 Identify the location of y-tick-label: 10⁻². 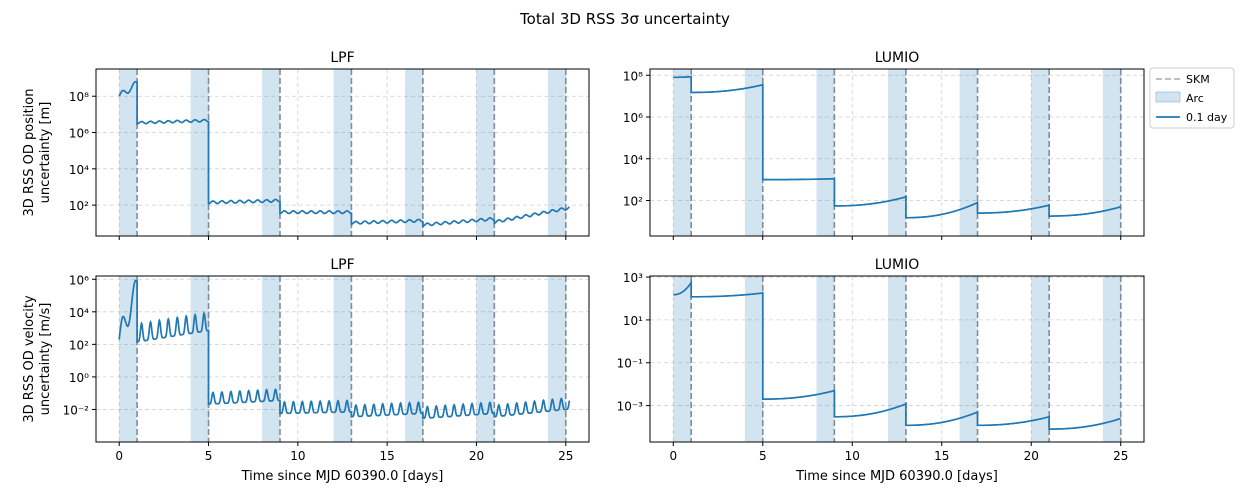
(76, 410).